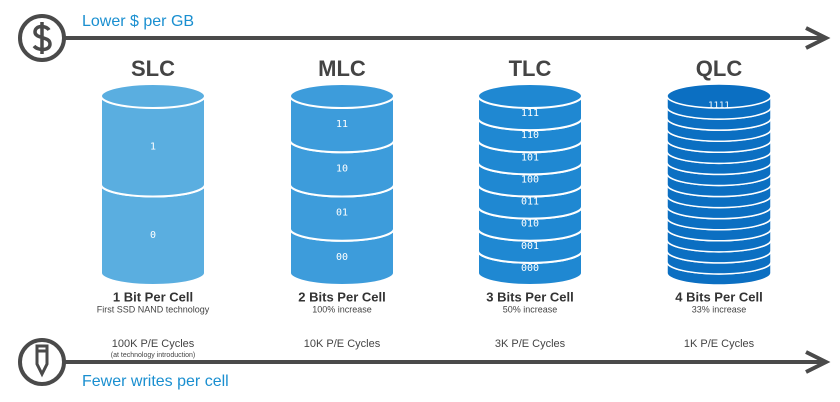 This screenshot has width=840, height=402. Describe the element at coordinates (530, 268) in the screenshot. I see `level-label: 000` at that location.